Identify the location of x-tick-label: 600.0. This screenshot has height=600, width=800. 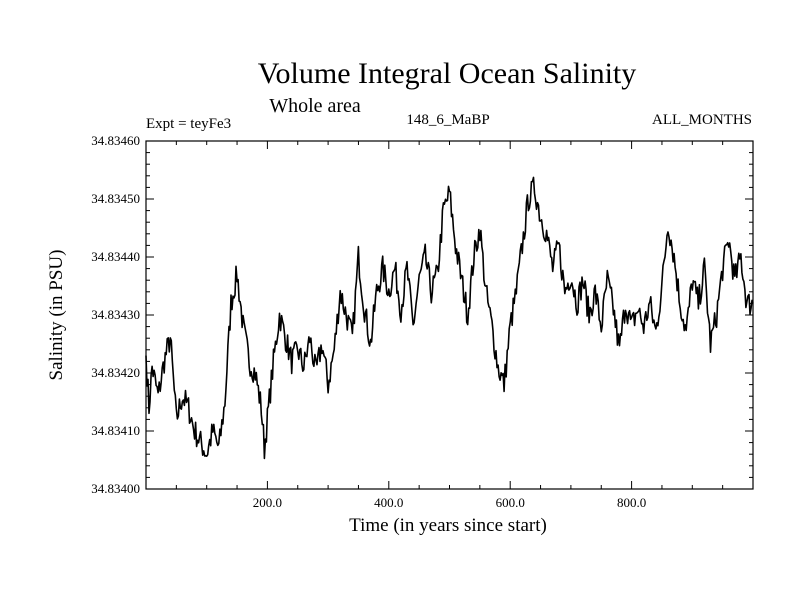
(510, 502).